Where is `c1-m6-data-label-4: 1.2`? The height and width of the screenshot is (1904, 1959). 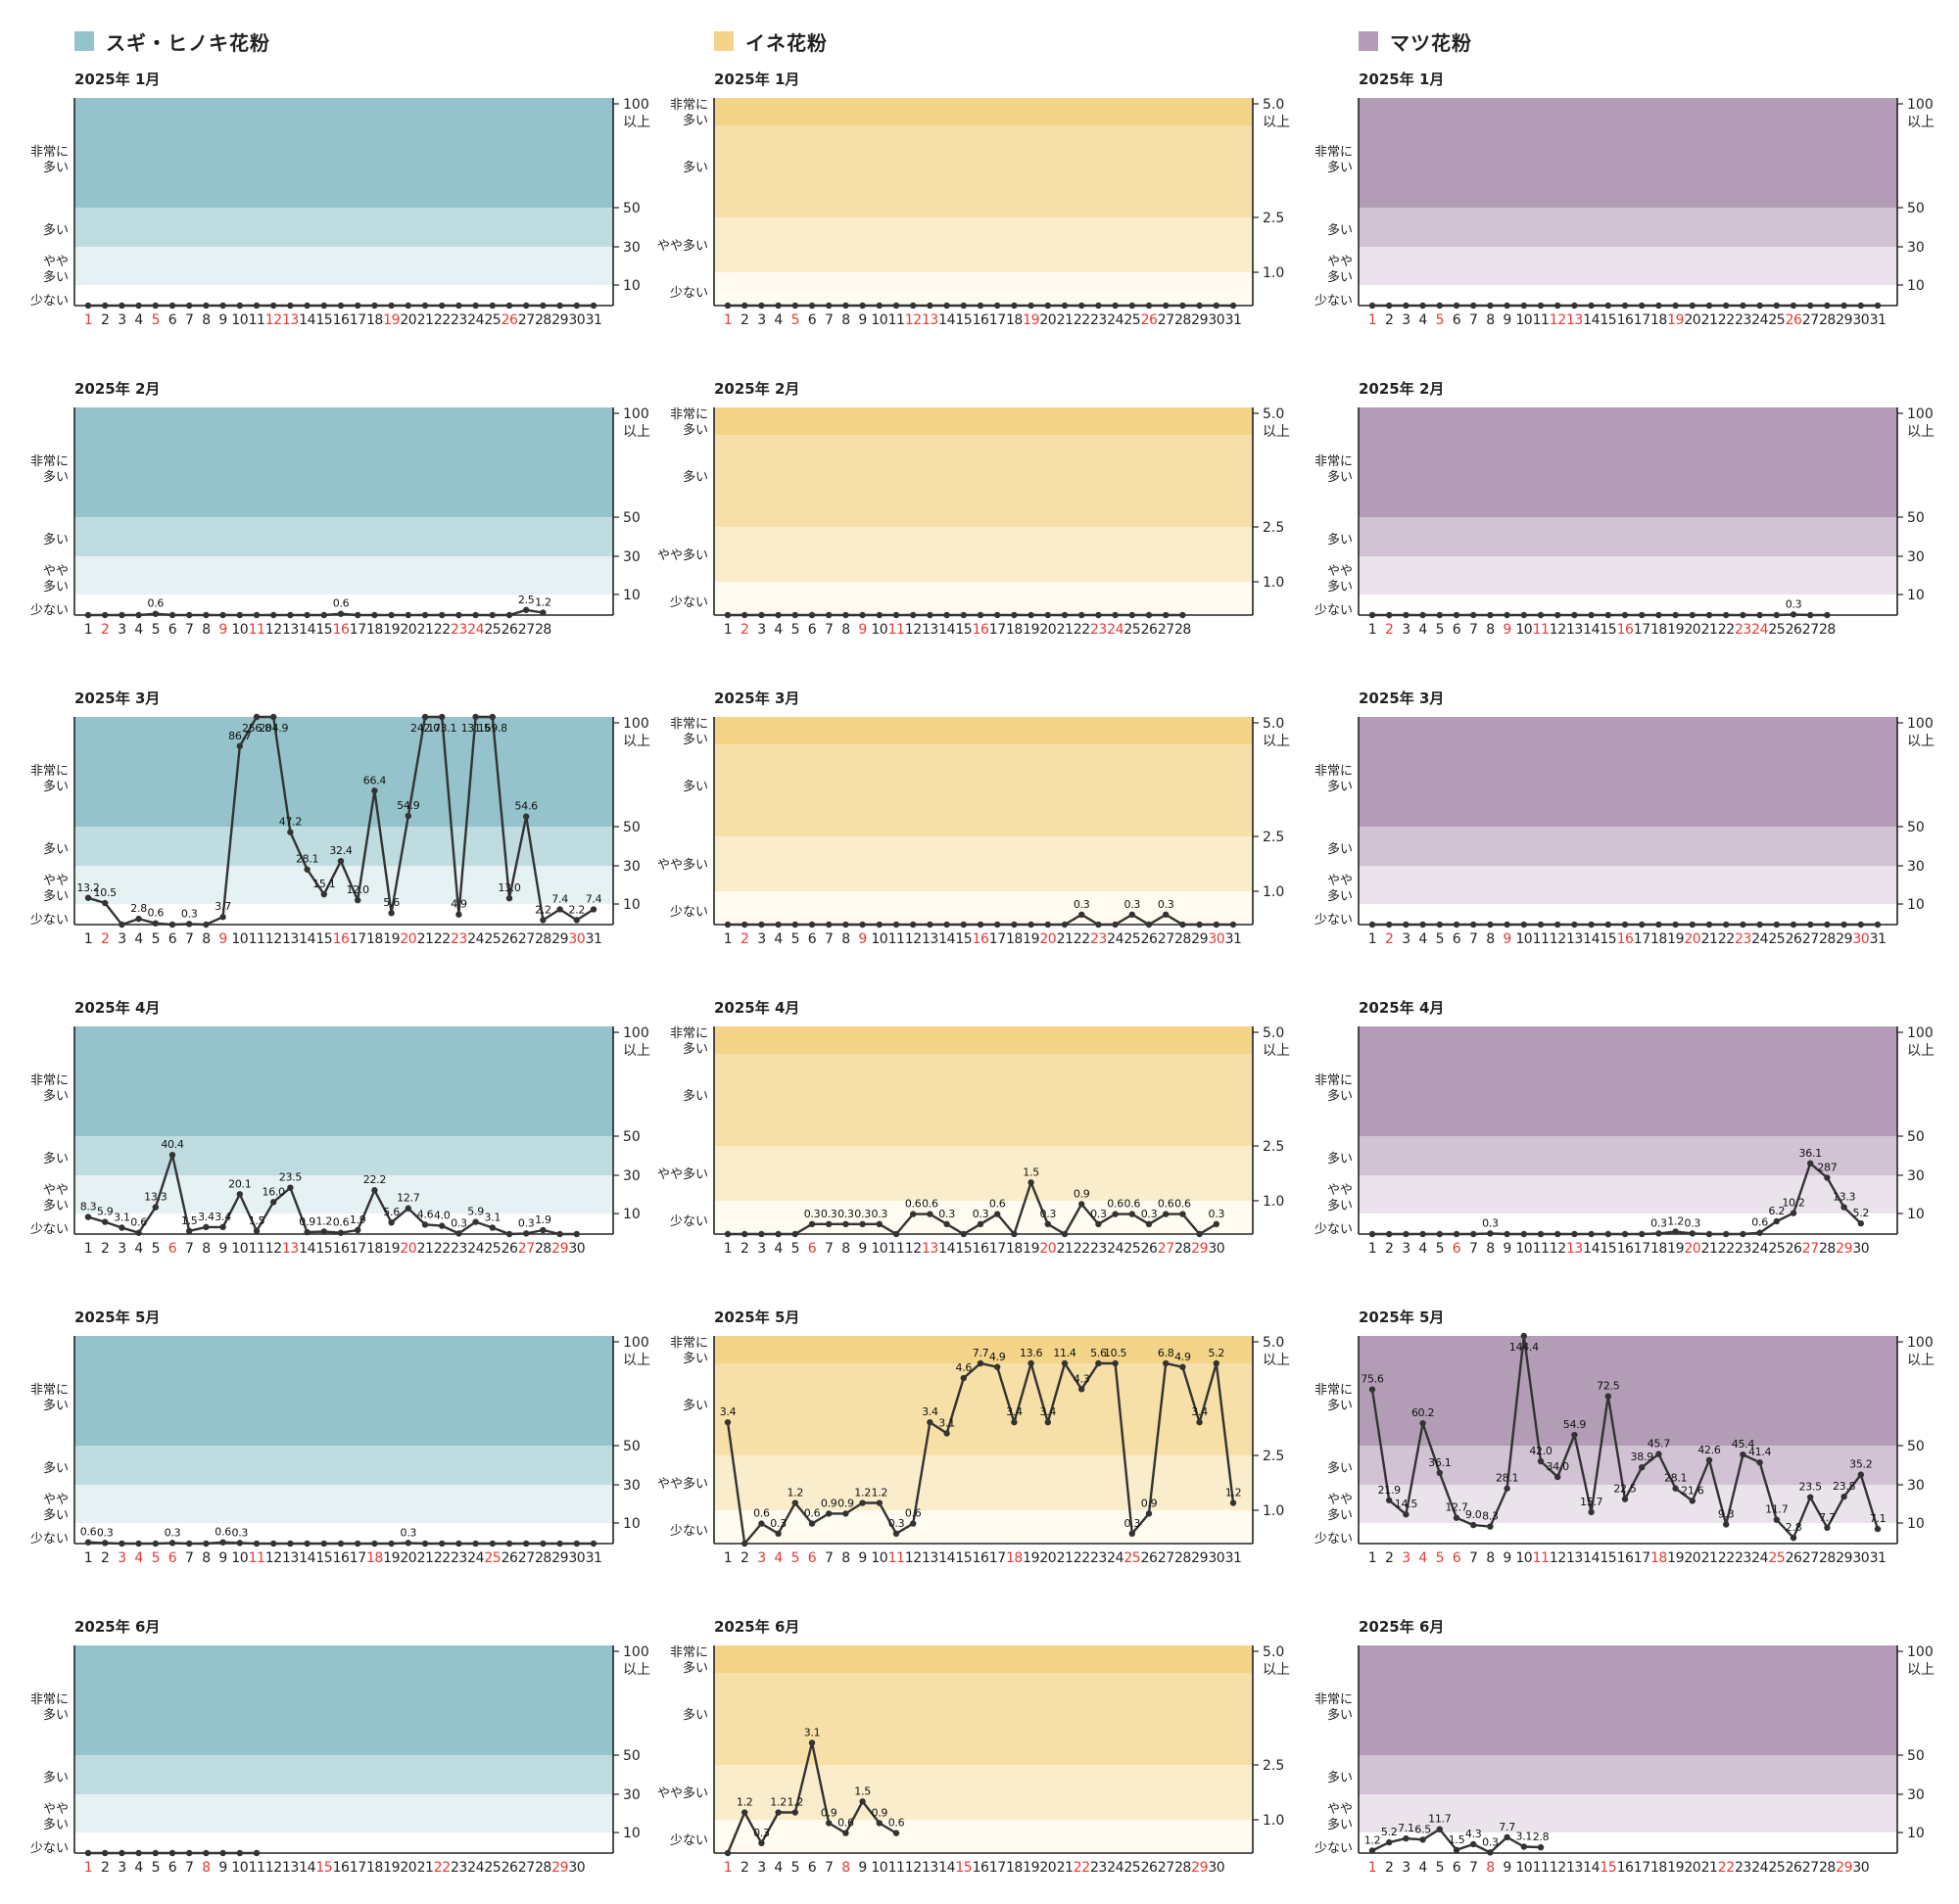 c1-m6-data-label-4: 1.2 is located at coordinates (778, 1802).